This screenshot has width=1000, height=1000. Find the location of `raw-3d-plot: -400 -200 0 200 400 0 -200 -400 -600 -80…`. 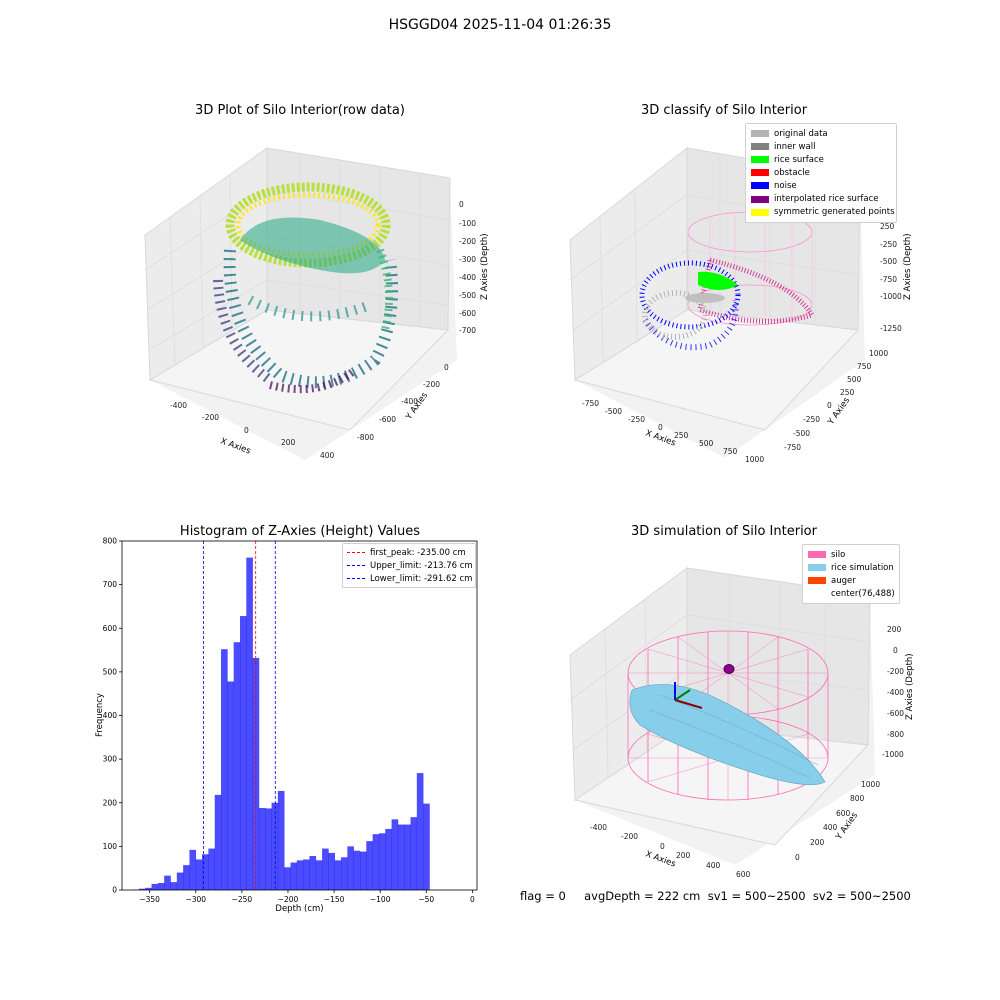

raw-3d-plot: -400 -200 0 200 400 0 -200 -400 -600 -80… is located at coordinates (317, 303).